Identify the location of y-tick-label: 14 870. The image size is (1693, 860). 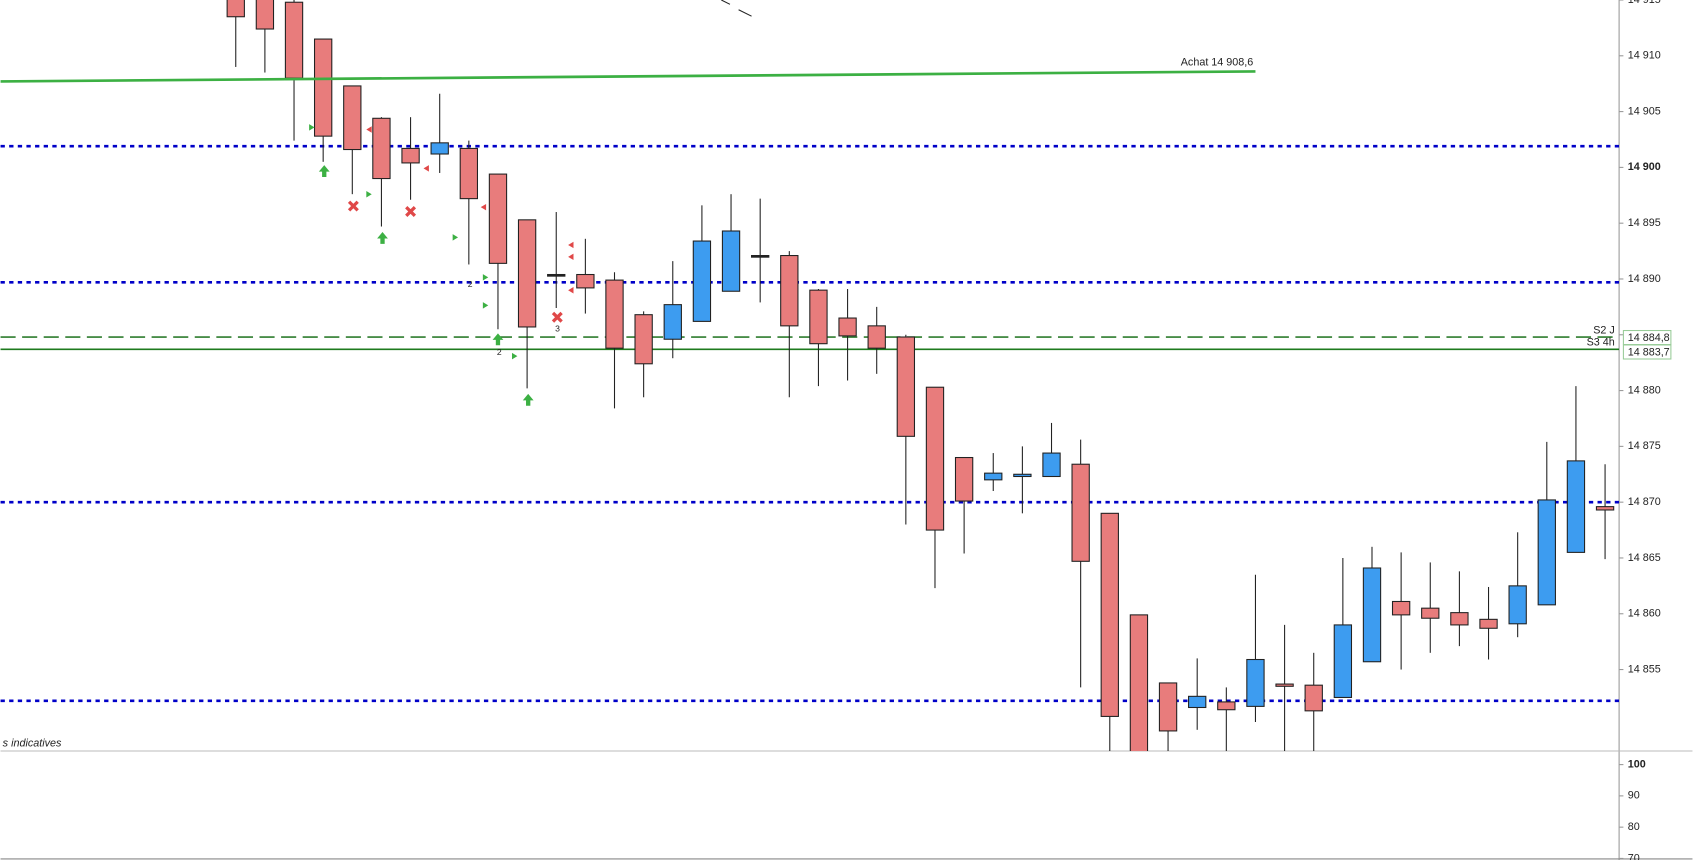
(1644, 502).